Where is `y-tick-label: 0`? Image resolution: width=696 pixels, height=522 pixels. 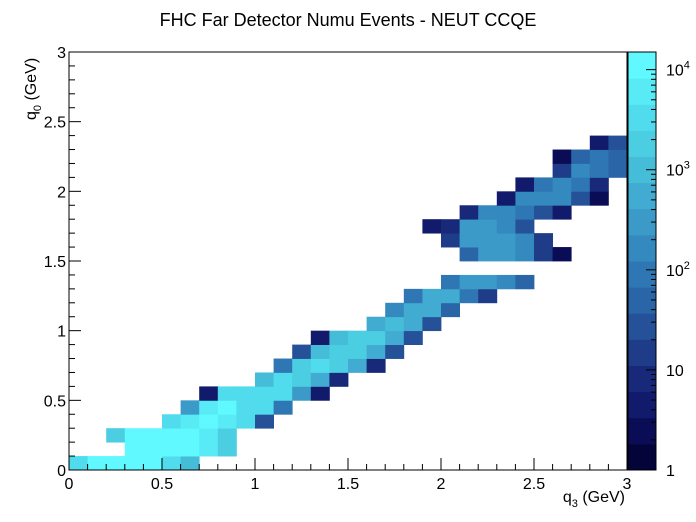
y-tick-label: 0 is located at coordinates (61, 471).